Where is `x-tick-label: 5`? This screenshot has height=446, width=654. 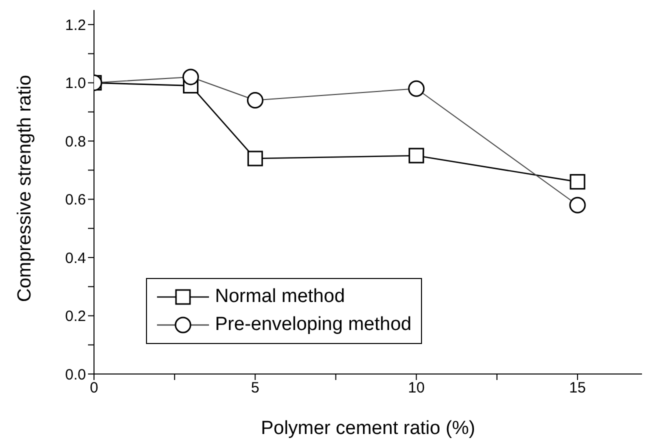
x-tick-label: 5 is located at coordinates (255, 388).